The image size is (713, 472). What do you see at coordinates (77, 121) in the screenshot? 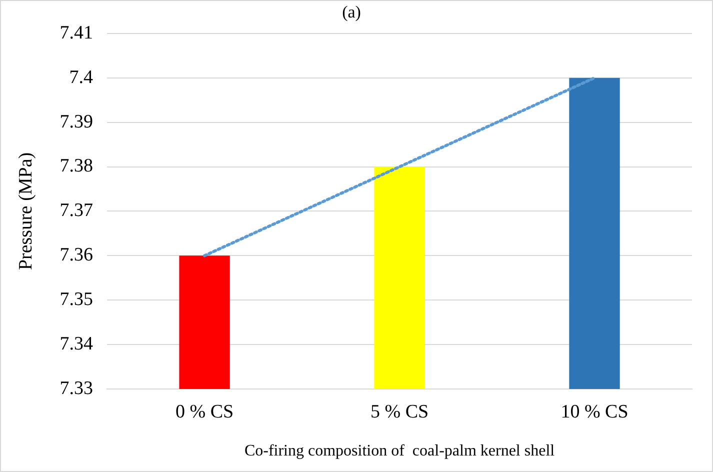
I see `y-tick-label: 7.39` at bounding box center [77, 121].